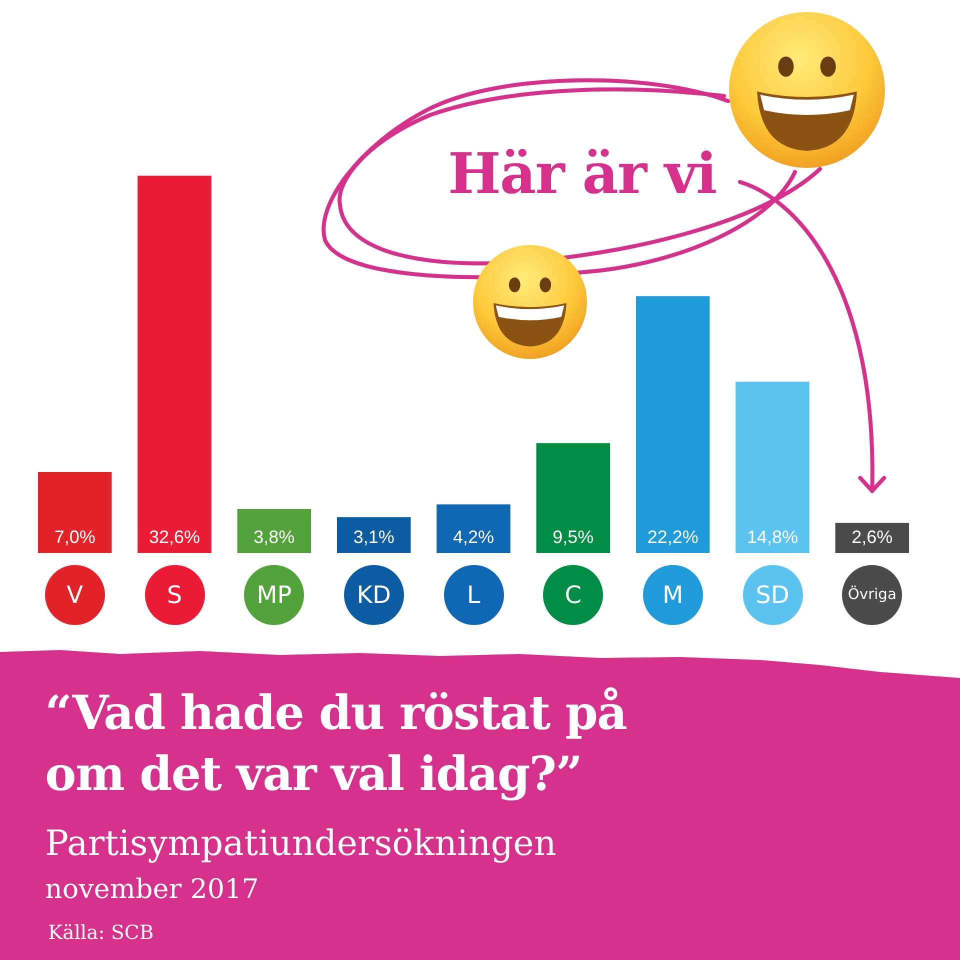 This screenshot has width=960, height=960. Describe the element at coordinates (336, 744) in the screenshot. I see `text: “Vad hade du röstat på om det var val idag?”` at that location.